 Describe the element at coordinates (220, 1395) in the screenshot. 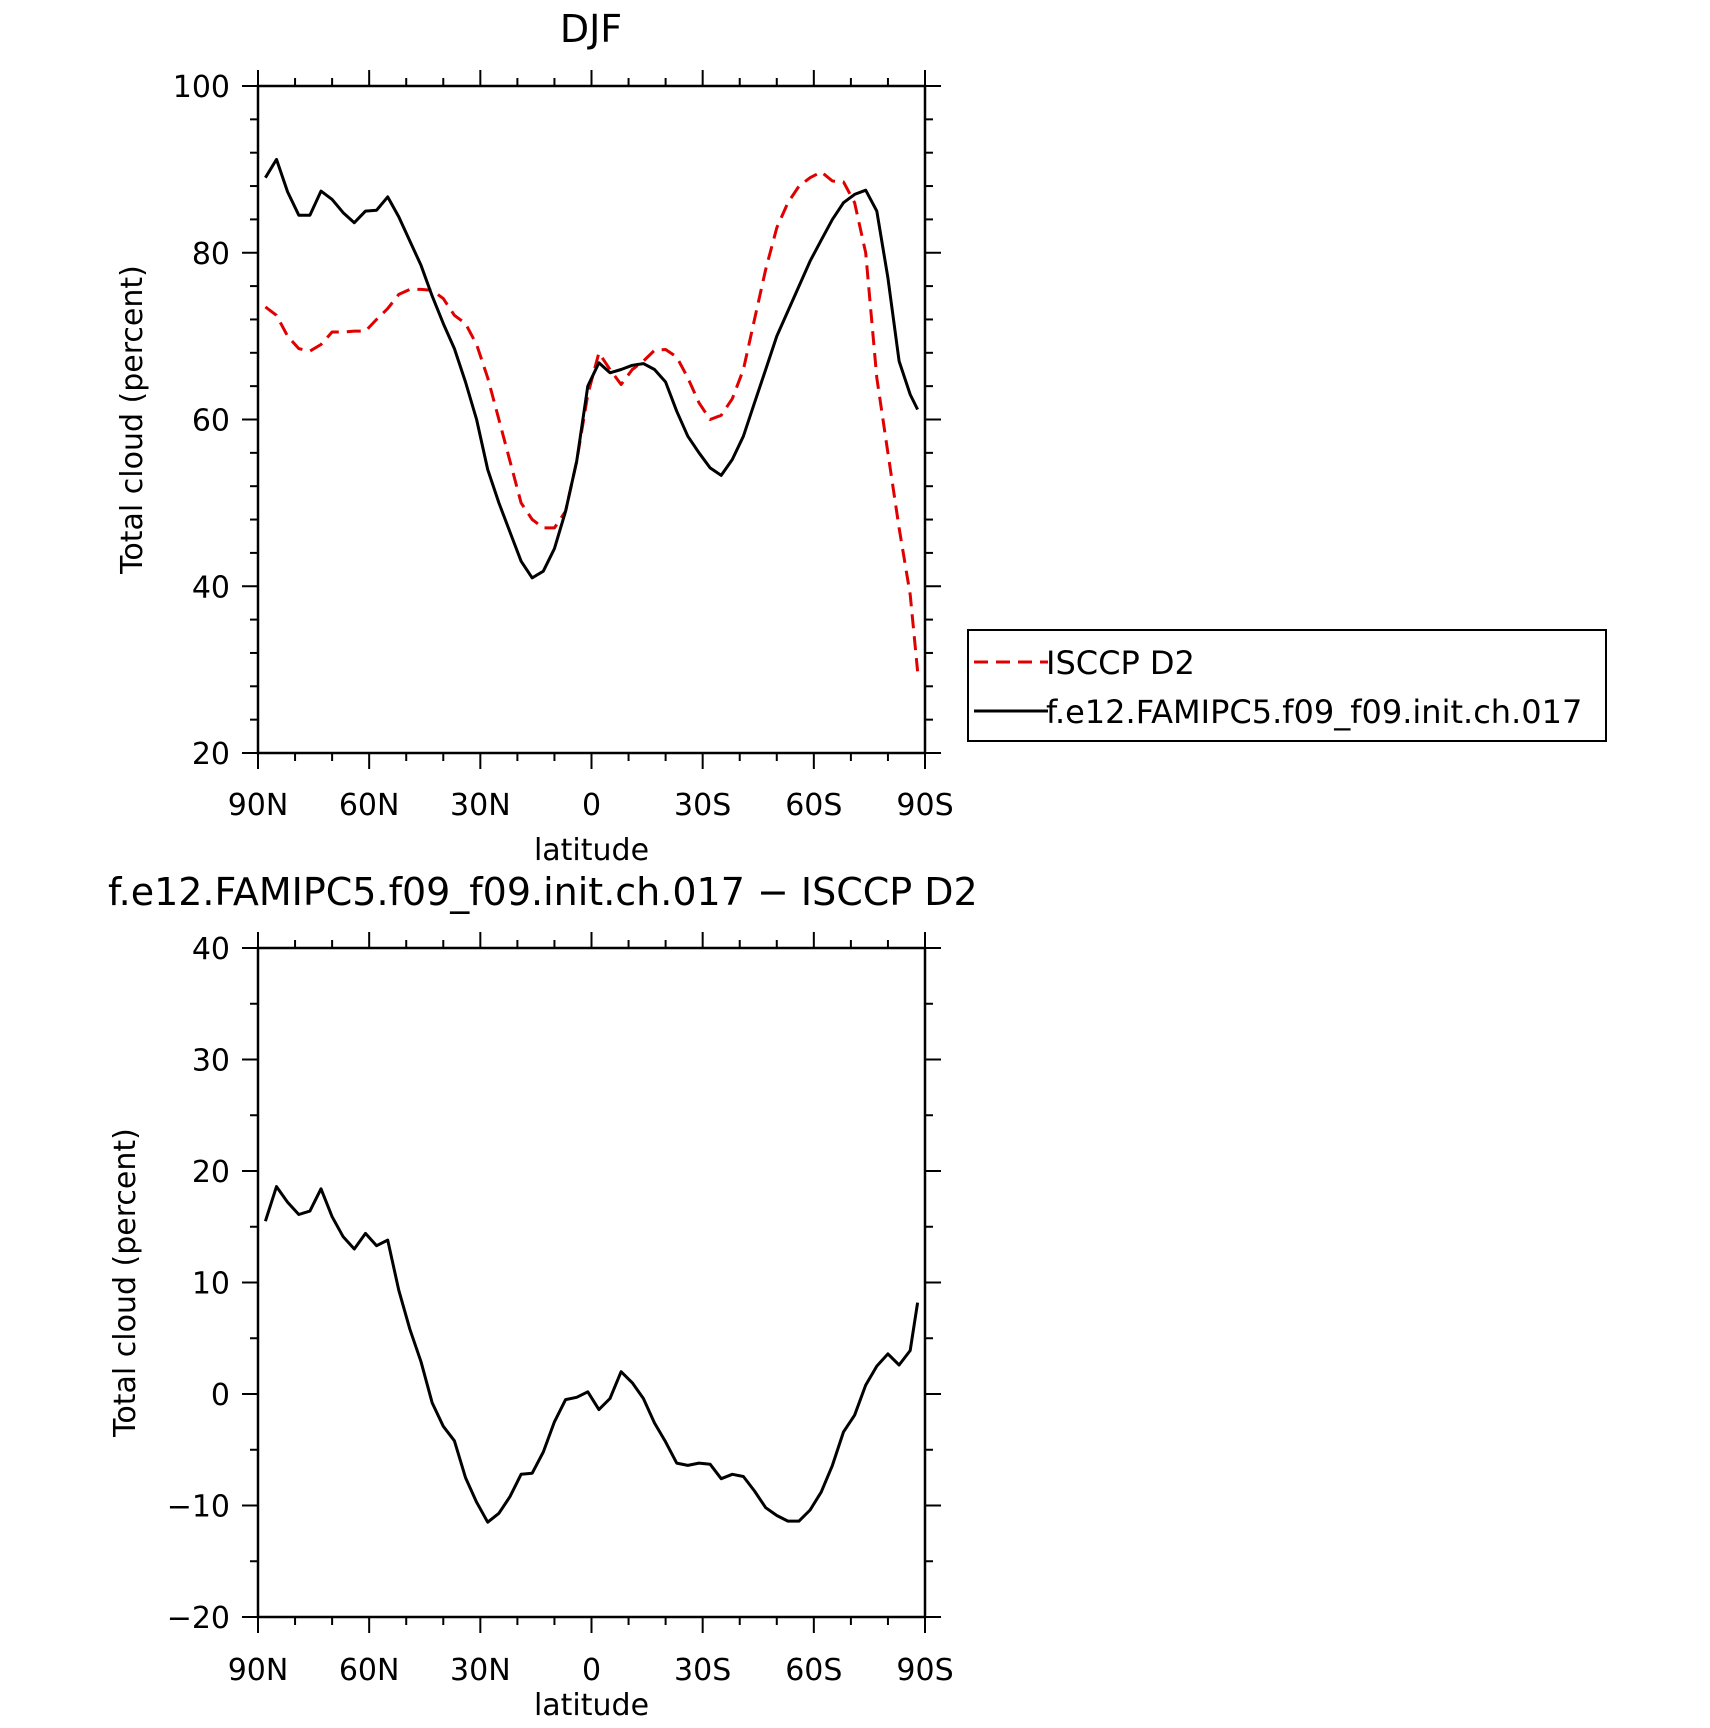

I see `y-tick-label: 0` at that location.